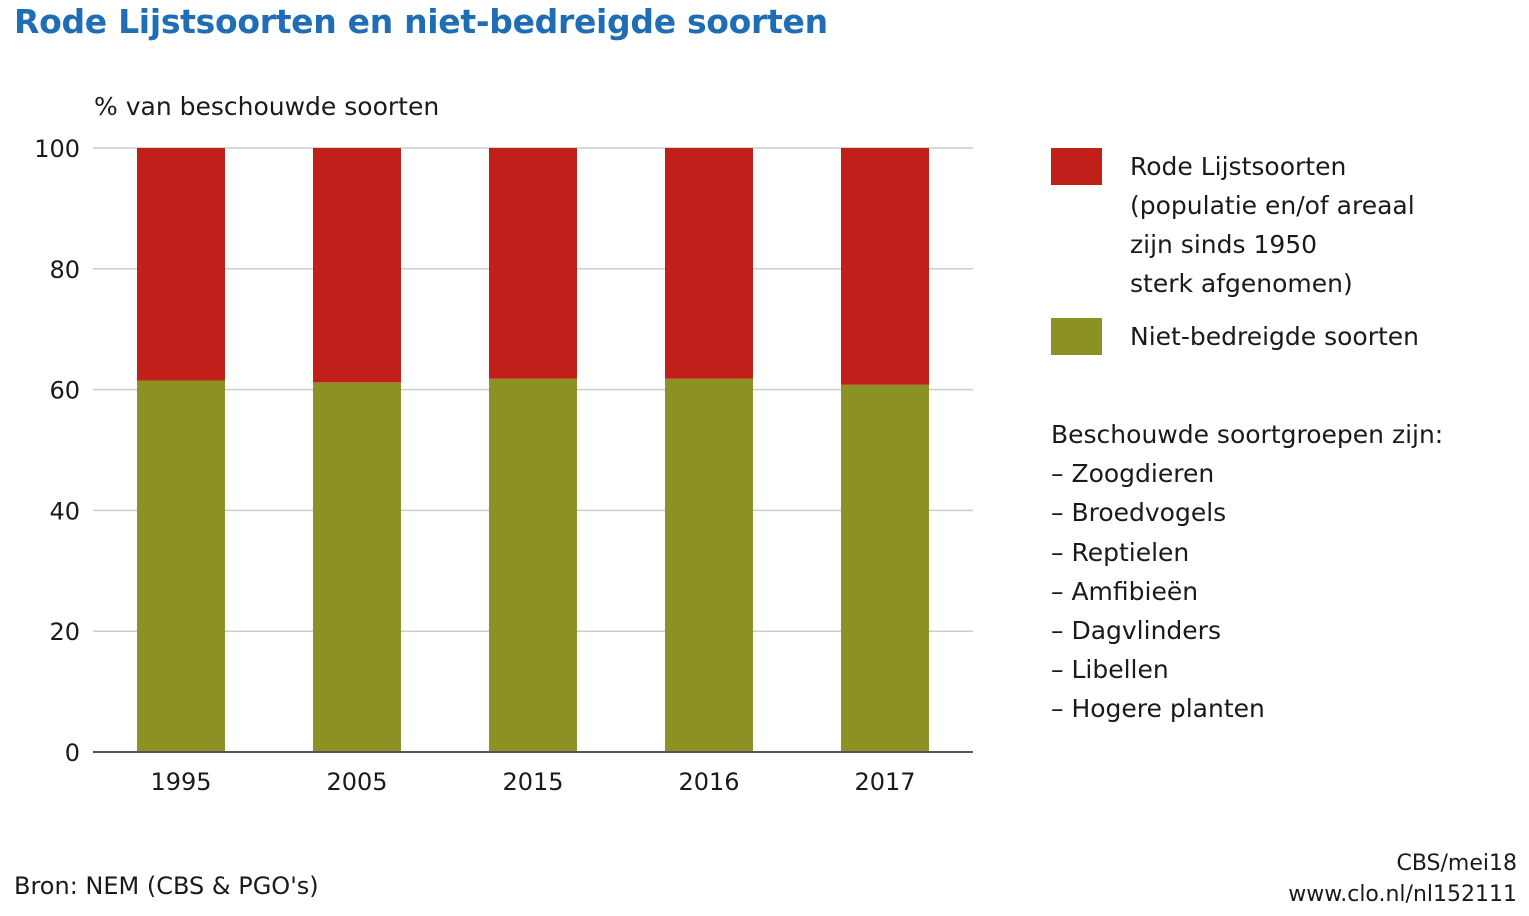 The width and height of the screenshot is (1529, 916). Describe the element at coordinates (166, 886) in the screenshot. I see `source-note: Bron: NEM (CBS & PGO's)` at that location.